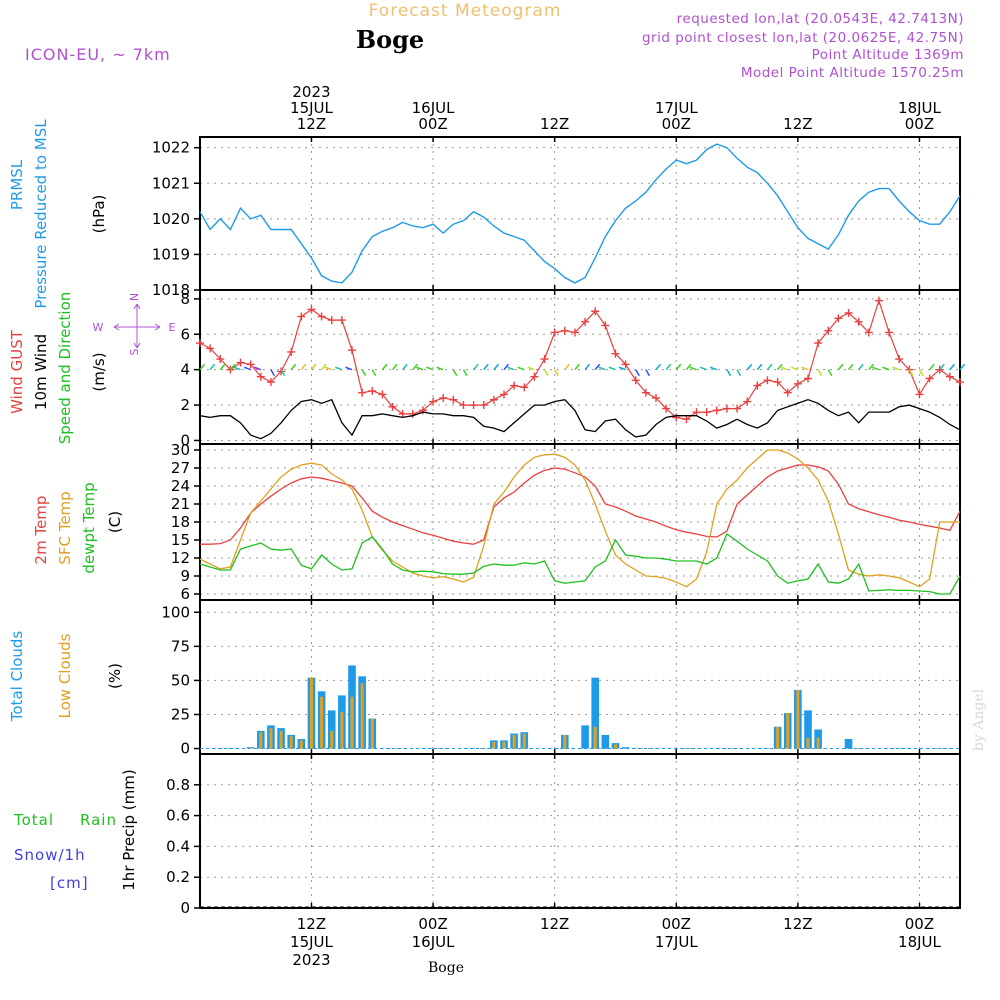 This screenshot has width=1000, height=1000. I want to click on wind-unit: (m/s), so click(99, 371).